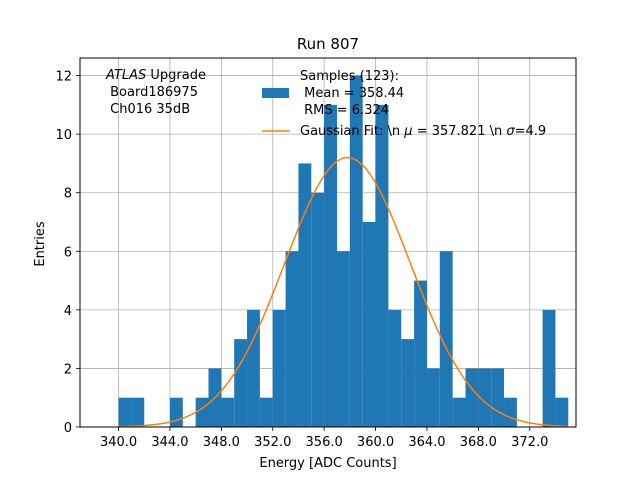 This screenshot has width=640, height=480. I want to click on legend-fit-middle: = 357.821 \n, so click(460, 131).